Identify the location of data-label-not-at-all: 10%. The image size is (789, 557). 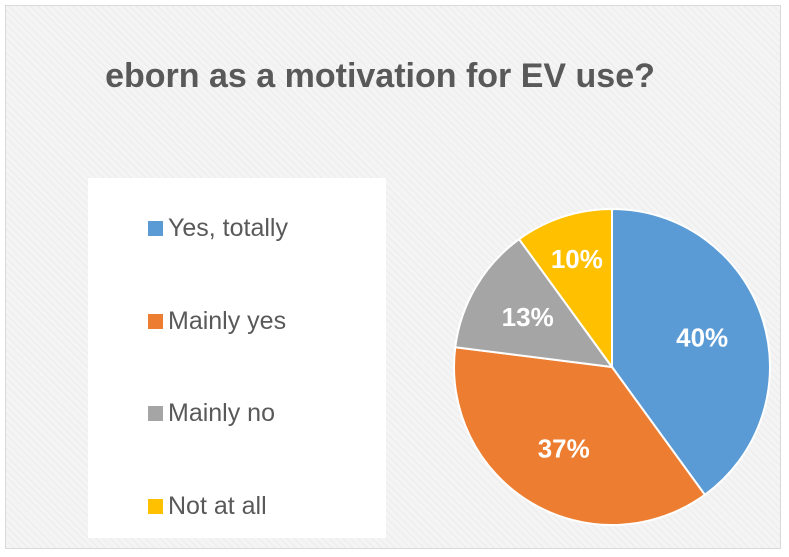
(577, 259).